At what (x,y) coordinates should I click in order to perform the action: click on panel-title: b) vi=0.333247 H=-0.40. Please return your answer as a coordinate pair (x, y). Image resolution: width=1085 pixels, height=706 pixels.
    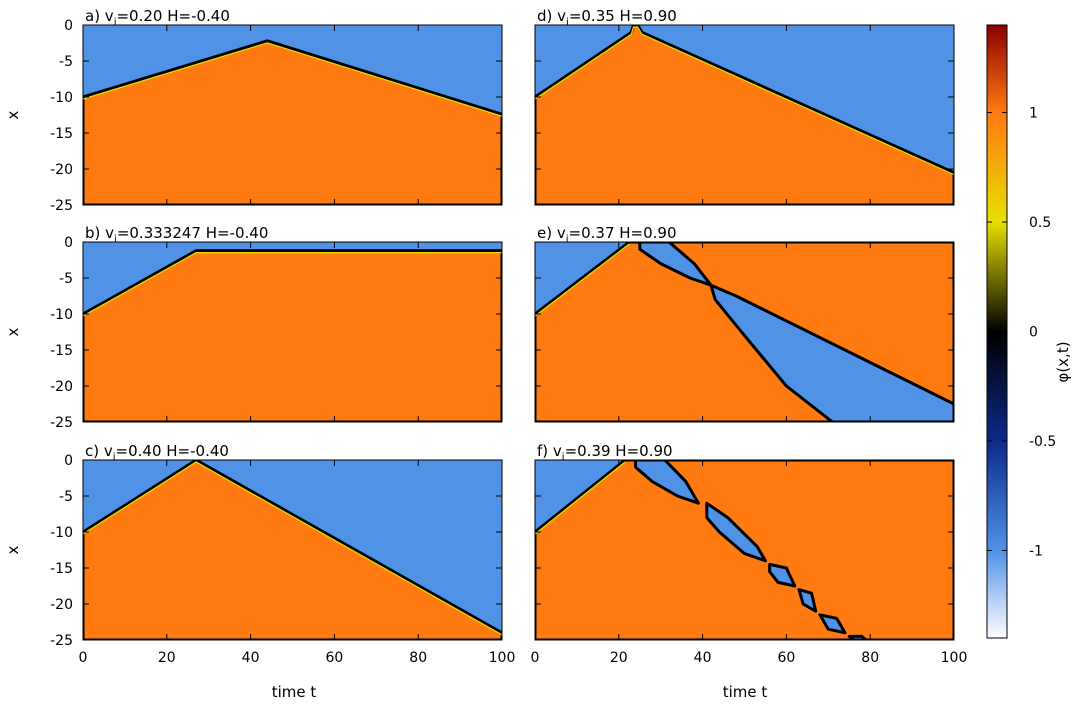
    Looking at the image, I should click on (176, 234).